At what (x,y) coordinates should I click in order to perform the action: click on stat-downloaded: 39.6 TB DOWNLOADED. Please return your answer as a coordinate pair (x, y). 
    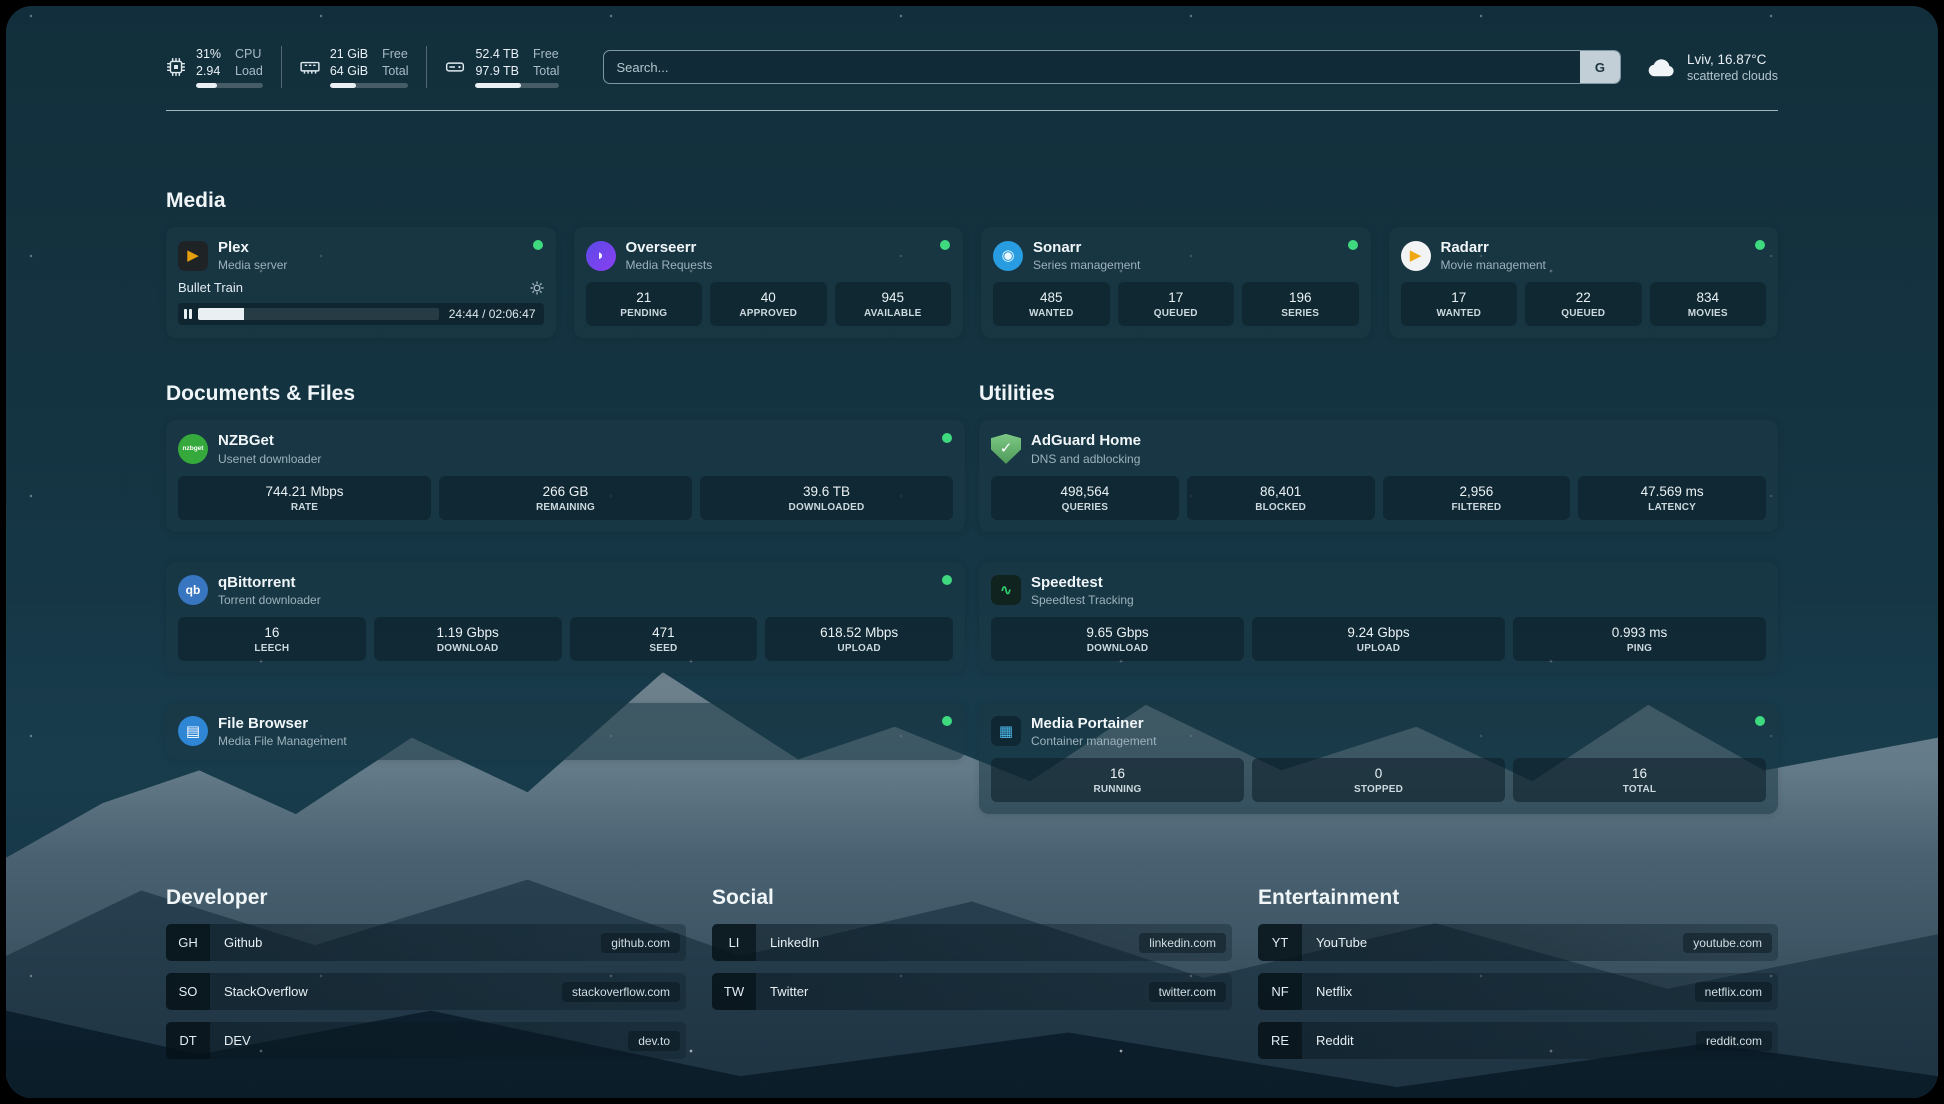
    Looking at the image, I should click on (826, 497).